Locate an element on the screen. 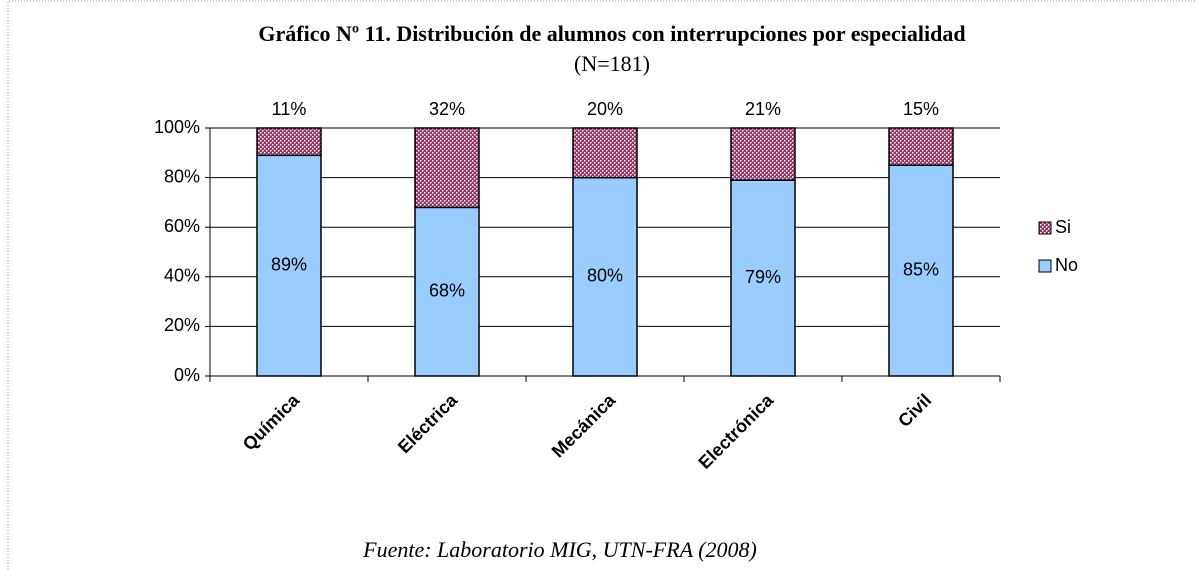 The image size is (1198, 570). legend-label: Si is located at coordinates (1063, 227).